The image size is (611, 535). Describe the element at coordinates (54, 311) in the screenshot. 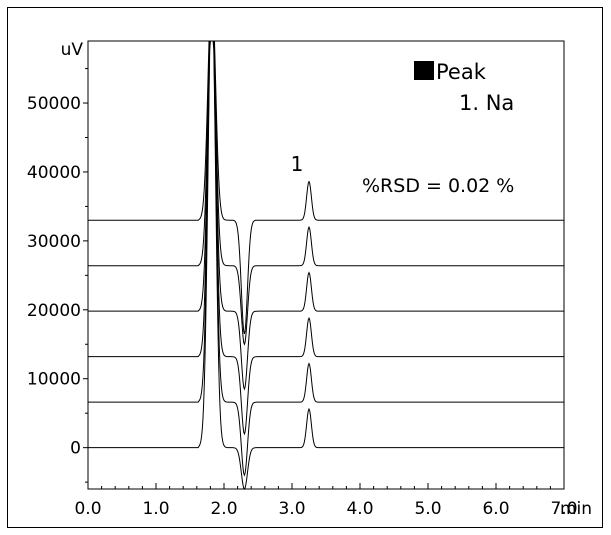

I see `y-tick-label: 20000` at that location.